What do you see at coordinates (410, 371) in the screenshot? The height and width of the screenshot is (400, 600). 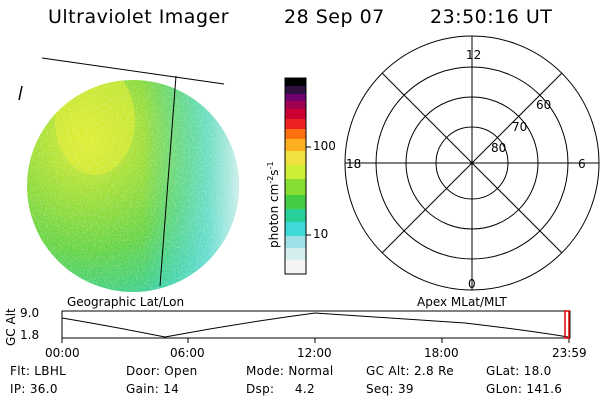 I see `info-gc-alt: GC Alt: 2.8 Re` at bounding box center [410, 371].